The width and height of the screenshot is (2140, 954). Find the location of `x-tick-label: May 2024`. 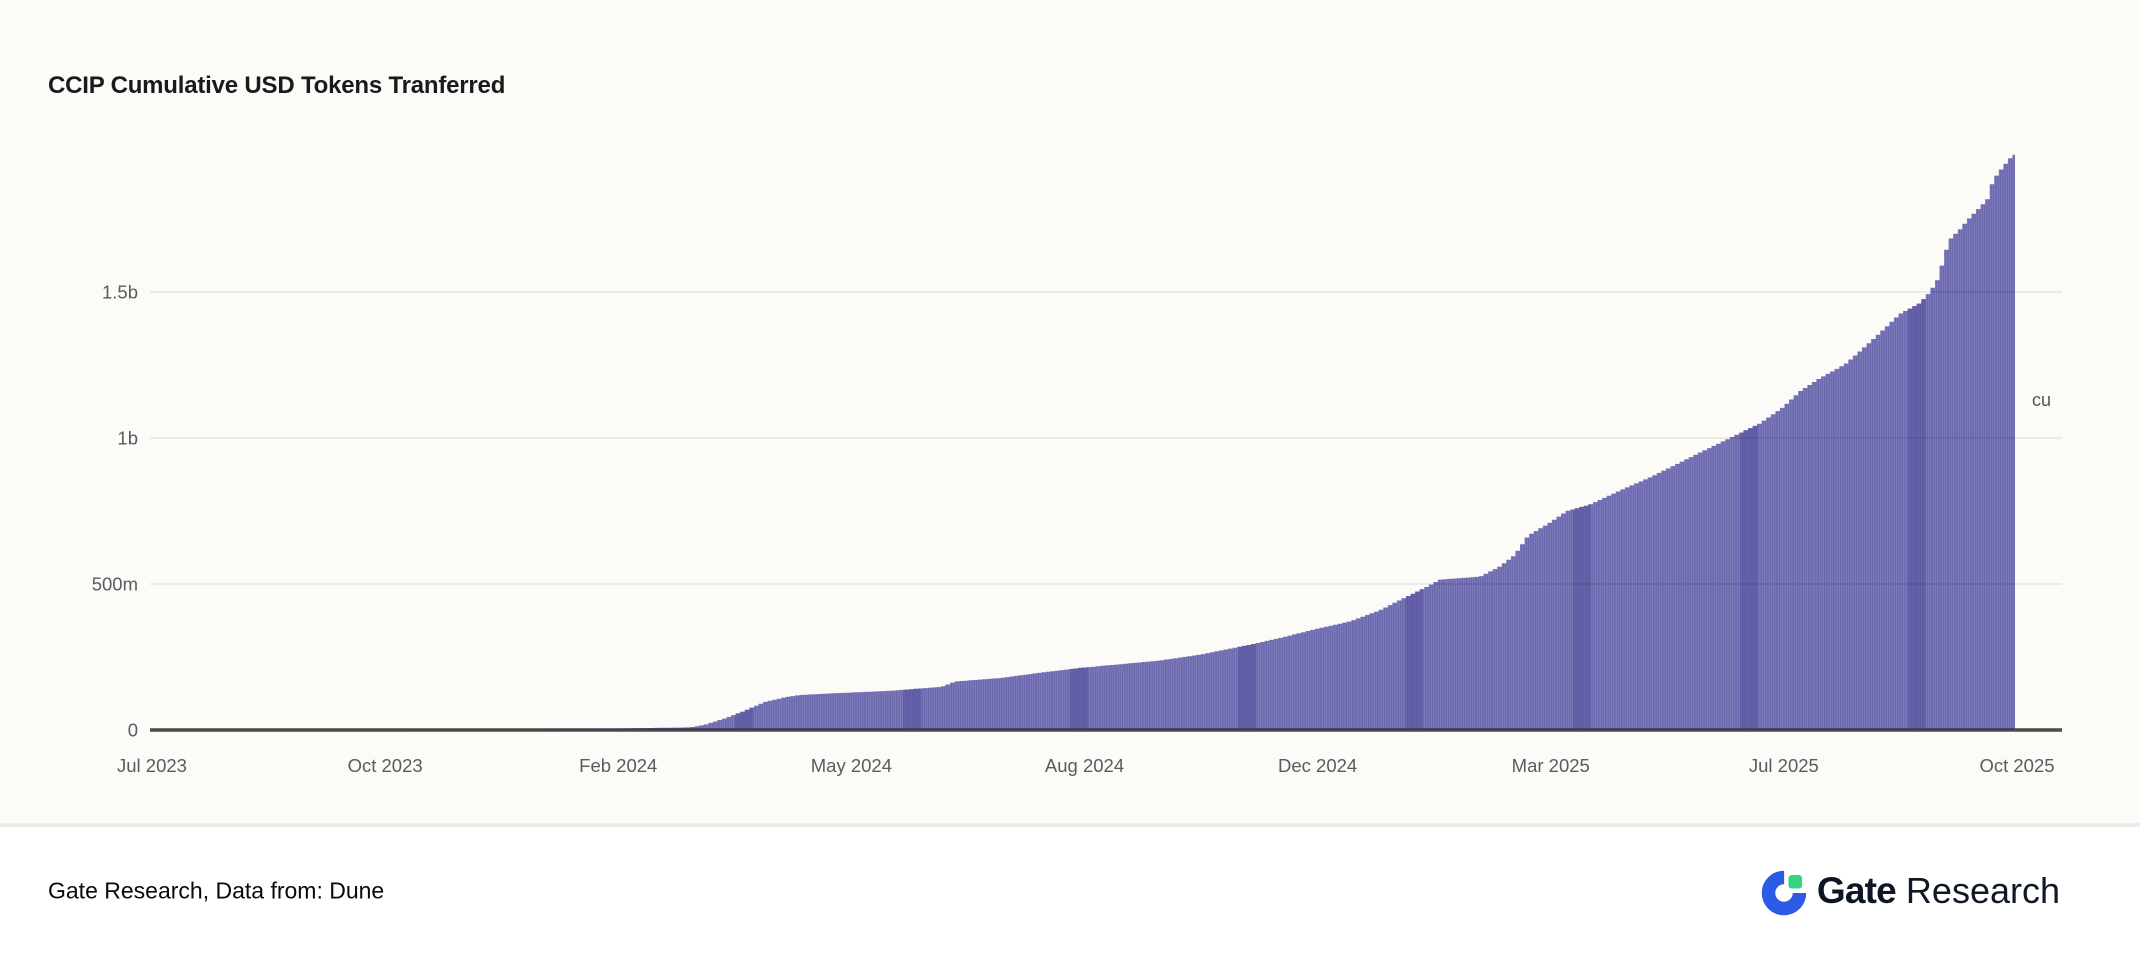

x-tick-label: May 2024 is located at coordinates (851, 765).